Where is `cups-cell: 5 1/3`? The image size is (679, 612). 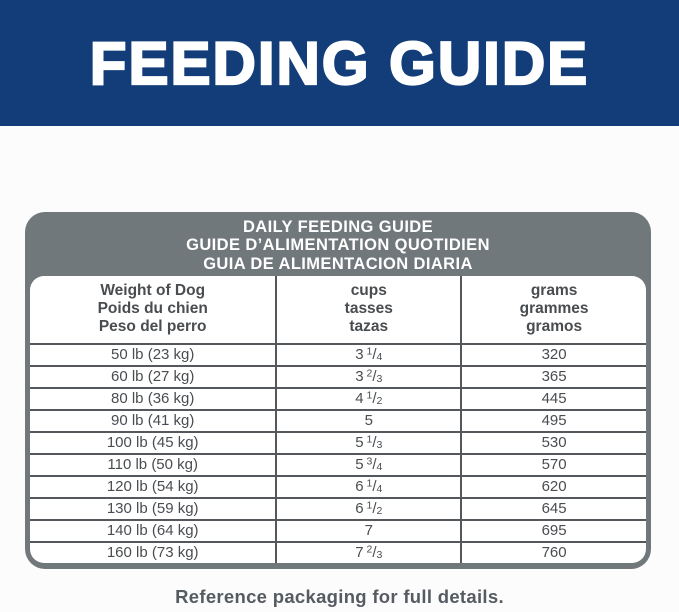 cups-cell: 5 1/3 is located at coordinates (368, 443).